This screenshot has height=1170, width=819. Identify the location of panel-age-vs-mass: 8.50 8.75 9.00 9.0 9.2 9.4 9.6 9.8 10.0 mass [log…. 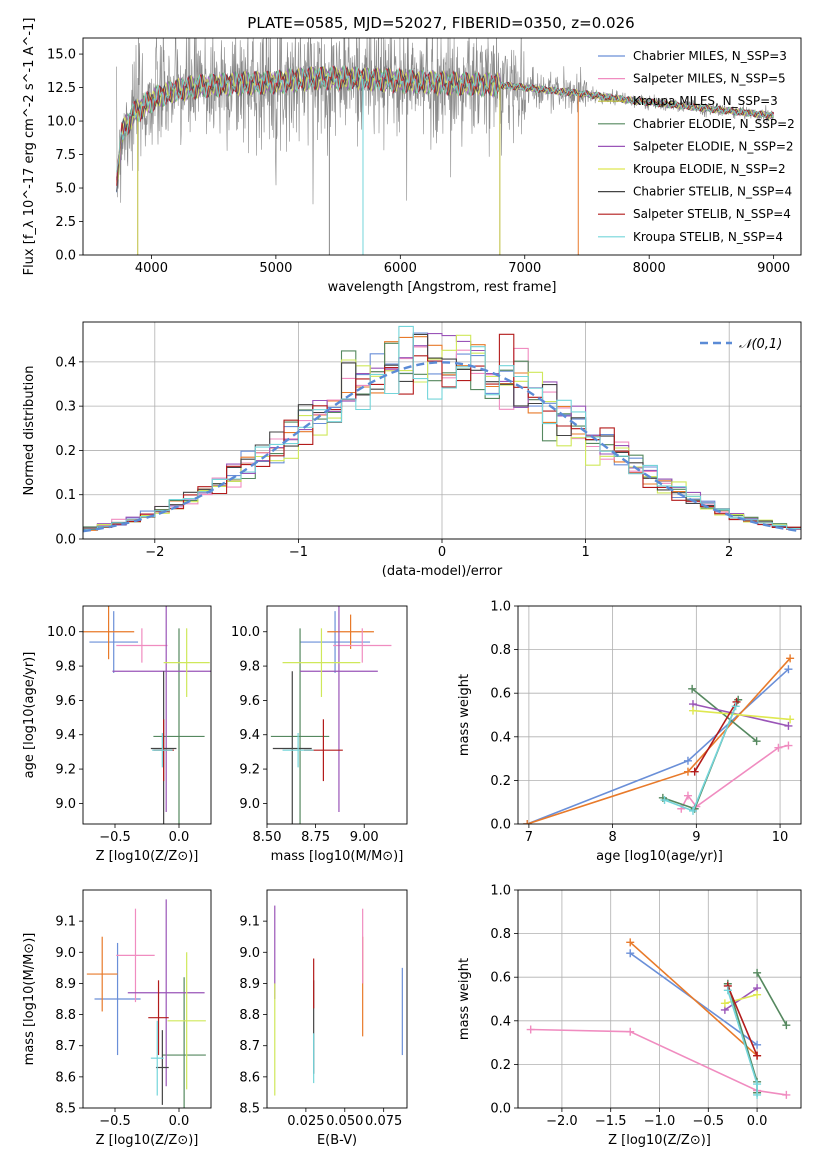
(319, 734).